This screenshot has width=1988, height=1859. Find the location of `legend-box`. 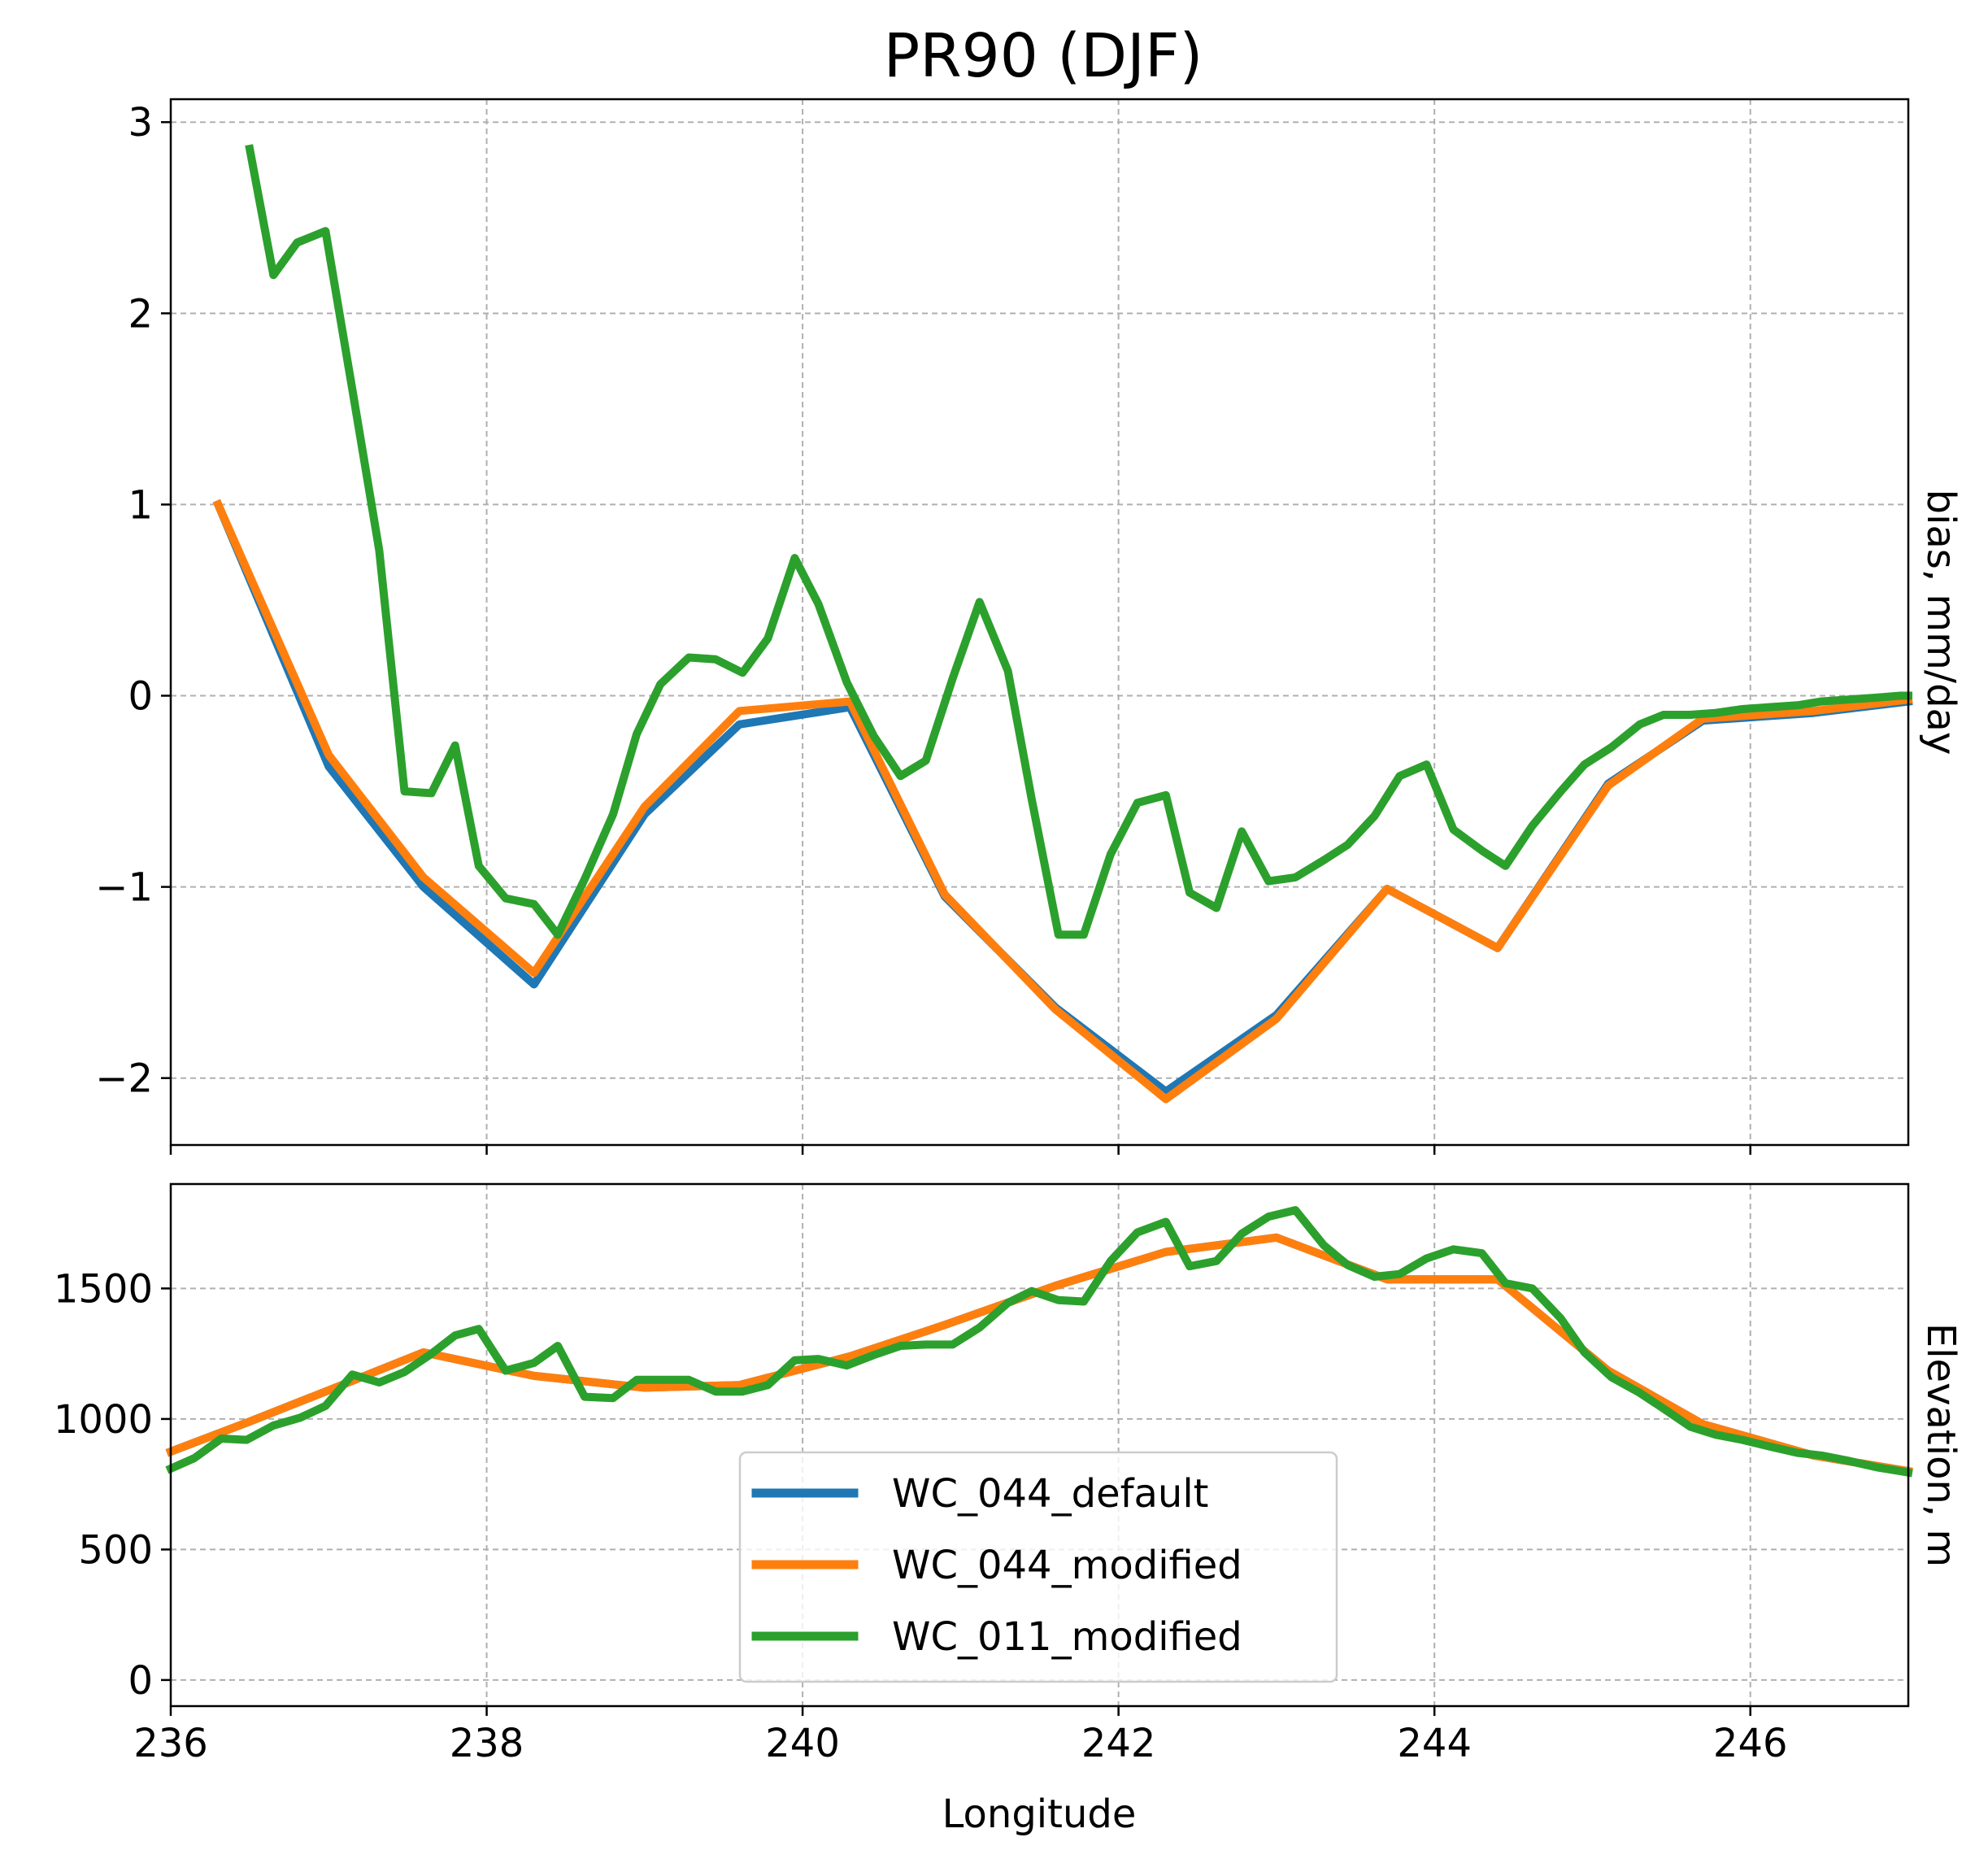

legend-box is located at coordinates (1038, 1567).